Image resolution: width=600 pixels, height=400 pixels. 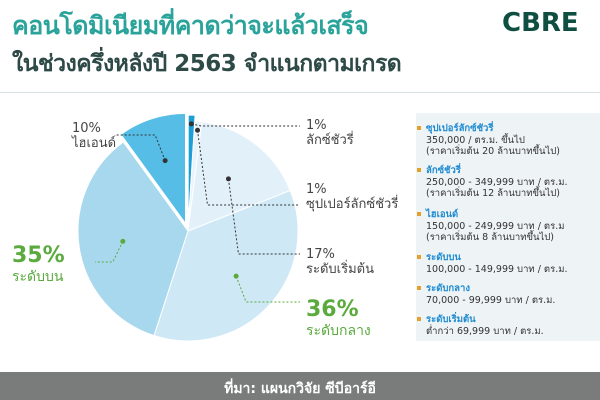 What do you see at coordinates (316, 189) in the screenshot?
I see `pct-super-luxury: 1%` at bounding box center [316, 189].